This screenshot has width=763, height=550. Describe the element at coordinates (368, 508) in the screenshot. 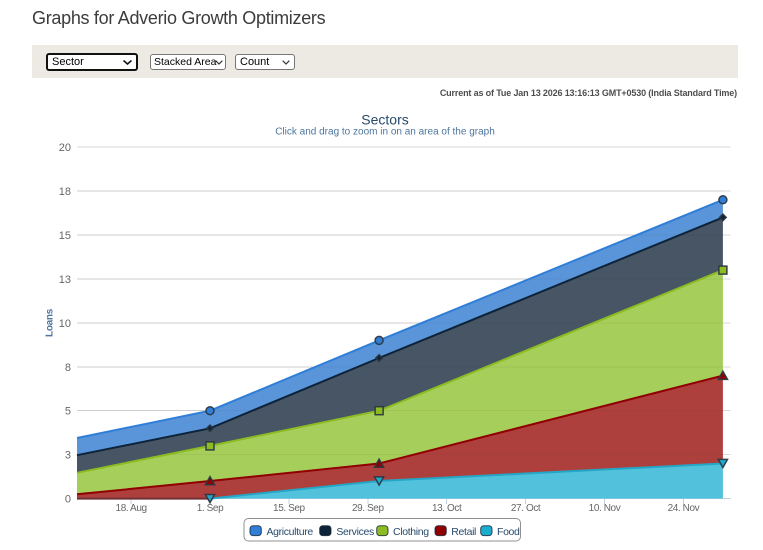

I see `svg-text: 29. Sep` at that location.